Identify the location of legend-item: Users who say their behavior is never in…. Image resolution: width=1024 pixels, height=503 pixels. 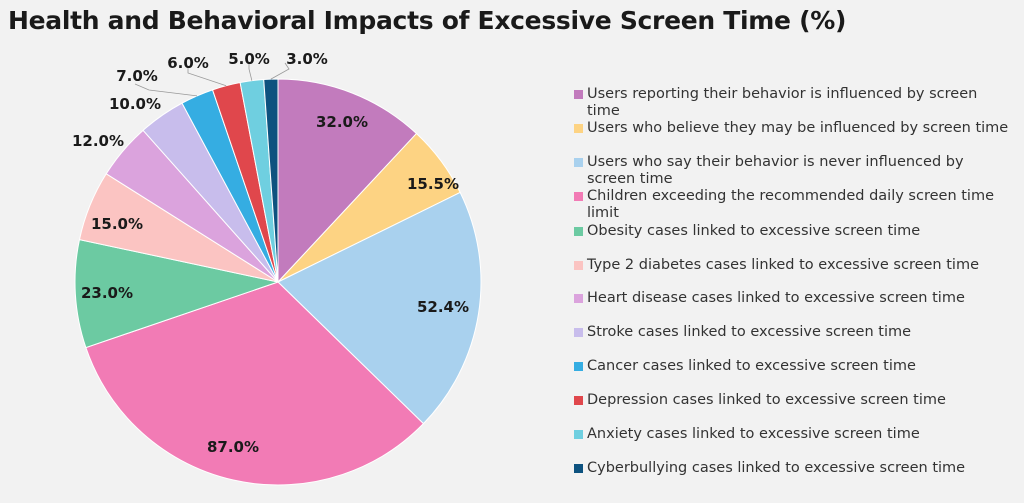
(794, 171).